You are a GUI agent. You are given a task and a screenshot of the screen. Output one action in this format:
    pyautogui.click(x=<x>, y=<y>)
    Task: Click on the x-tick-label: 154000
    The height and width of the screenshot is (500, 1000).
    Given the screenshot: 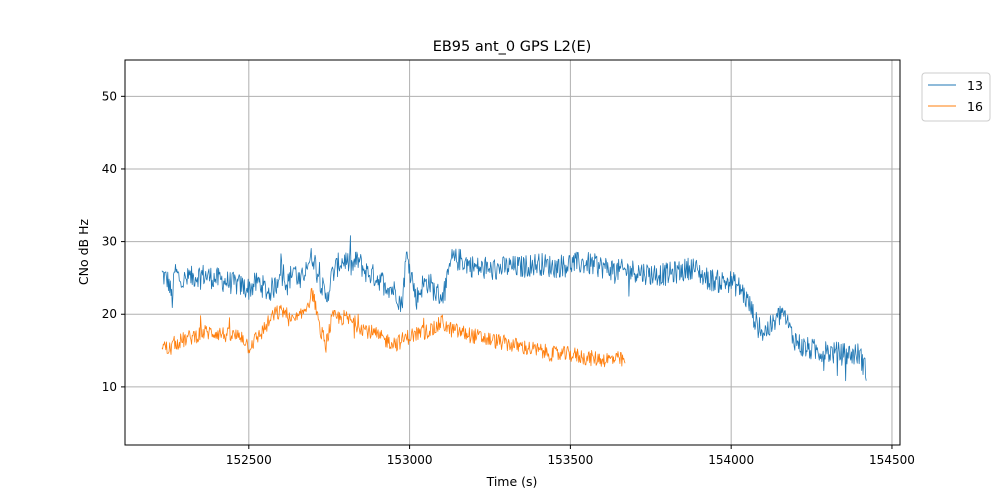 What is the action you would take?
    pyautogui.click(x=731, y=460)
    